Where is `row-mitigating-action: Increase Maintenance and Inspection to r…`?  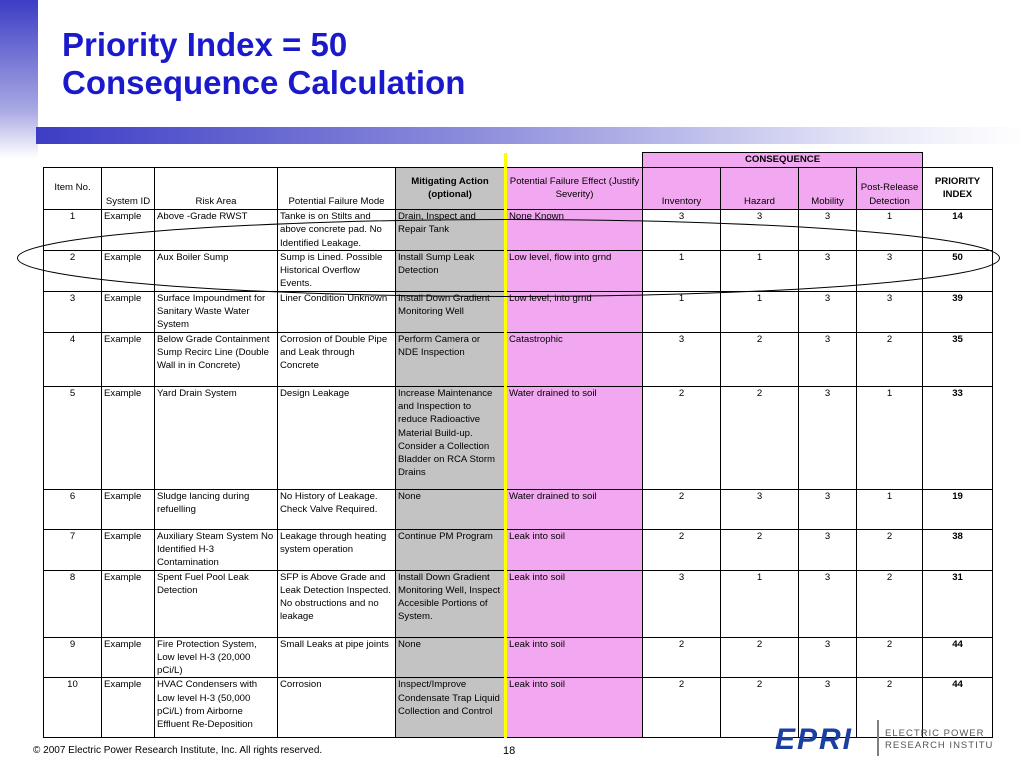 row-mitigating-action: Increase Maintenance and Inspection to r… is located at coordinates (450, 437).